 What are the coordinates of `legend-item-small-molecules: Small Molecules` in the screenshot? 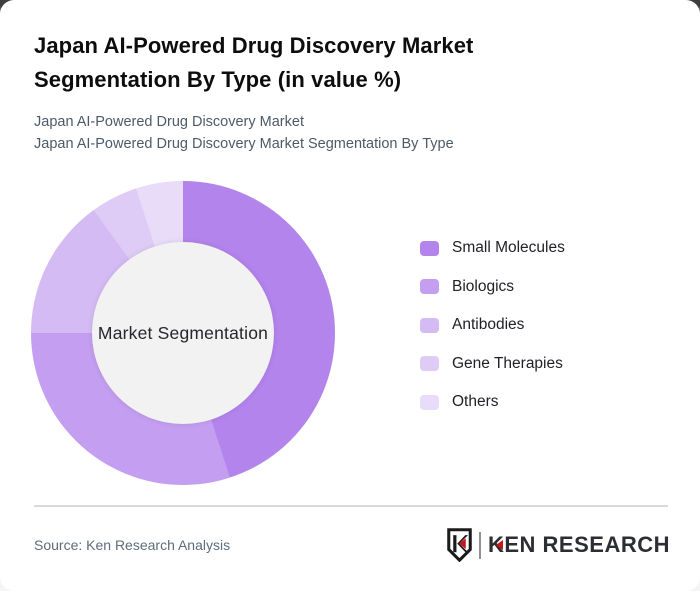 It's located at (492, 247).